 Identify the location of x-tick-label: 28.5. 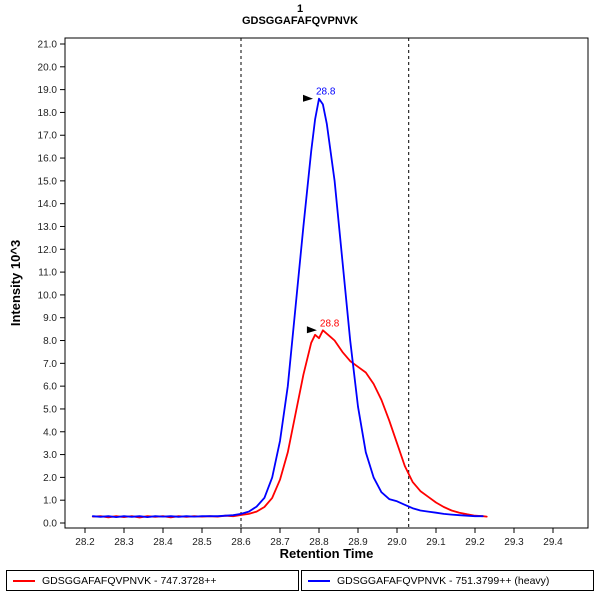
(202, 542).